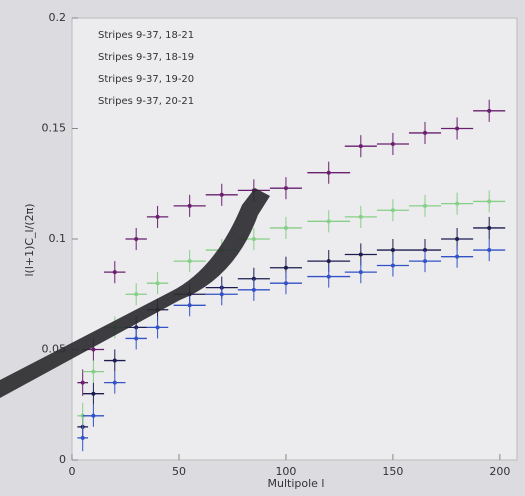 The image size is (525, 496). I want to click on x-tick-label: 0, so click(72, 471).